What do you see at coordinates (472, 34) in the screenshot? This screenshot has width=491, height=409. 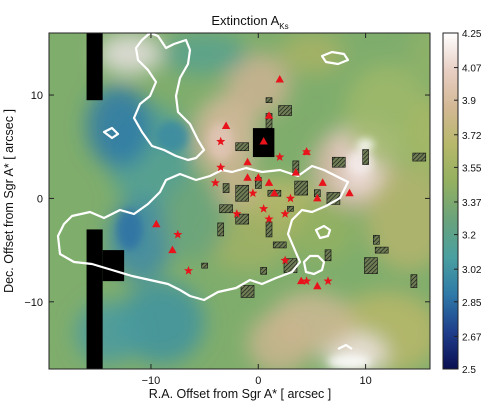 I see `colorbar-tick-label: 4.25` at bounding box center [472, 34].